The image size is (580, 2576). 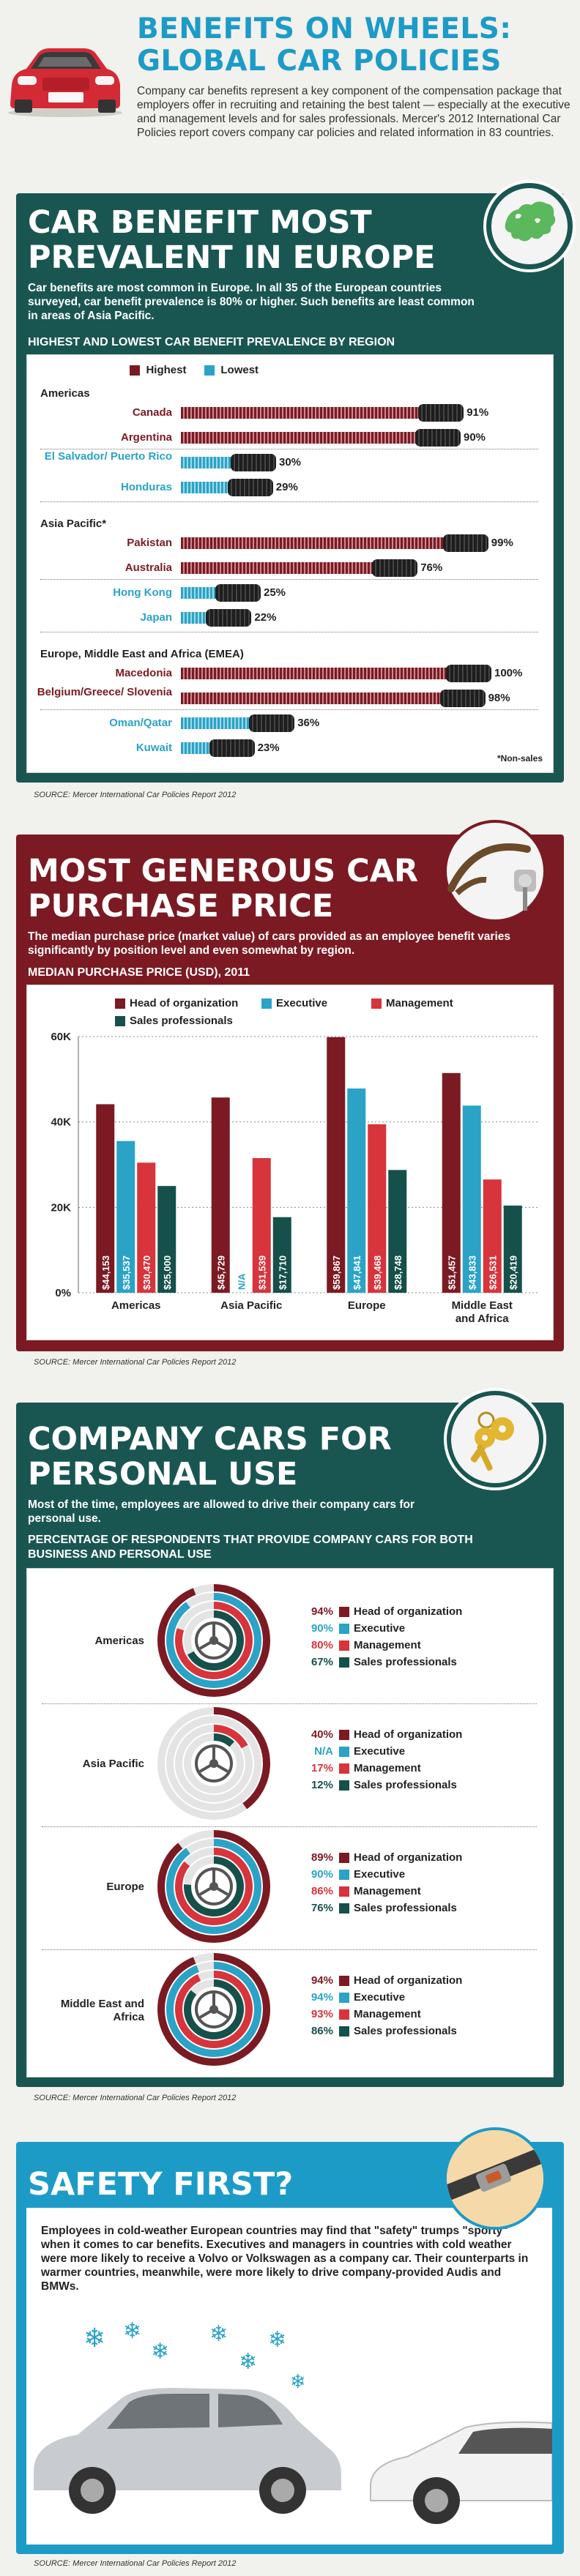 What do you see at coordinates (119, 1641) in the screenshot?
I see `ring-region-label: Americas` at bounding box center [119, 1641].